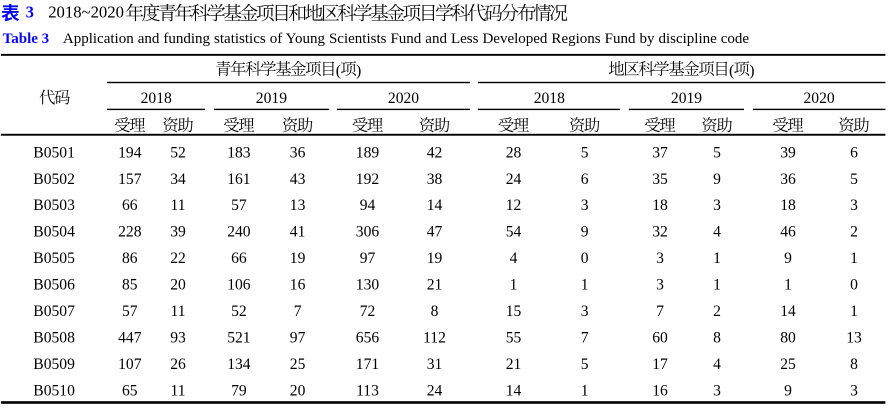  I want to click on svg-text: 656, so click(368, 338).